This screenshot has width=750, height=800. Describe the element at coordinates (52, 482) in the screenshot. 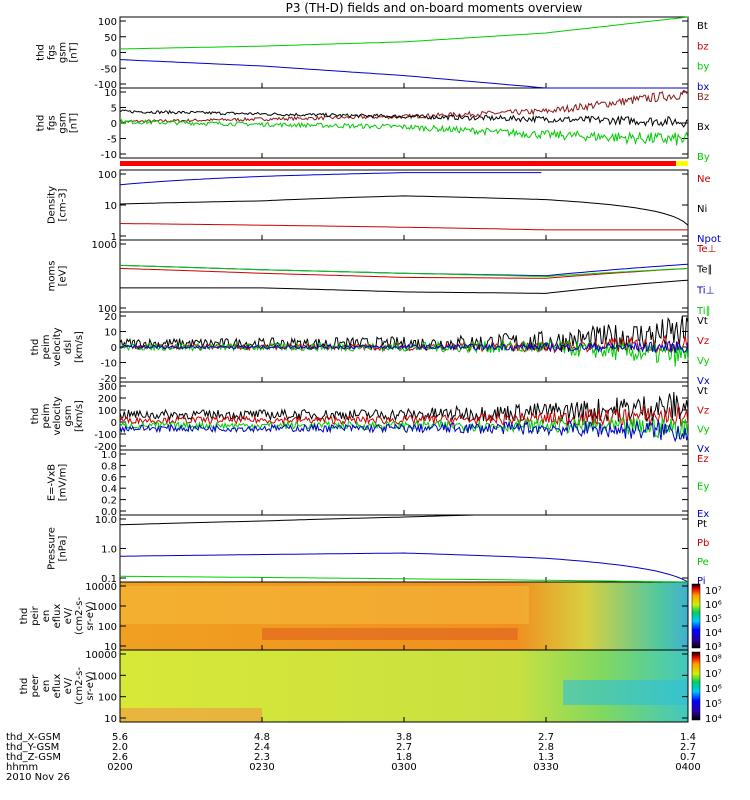

I see `y-axis-label: E=-VxB` at that location.